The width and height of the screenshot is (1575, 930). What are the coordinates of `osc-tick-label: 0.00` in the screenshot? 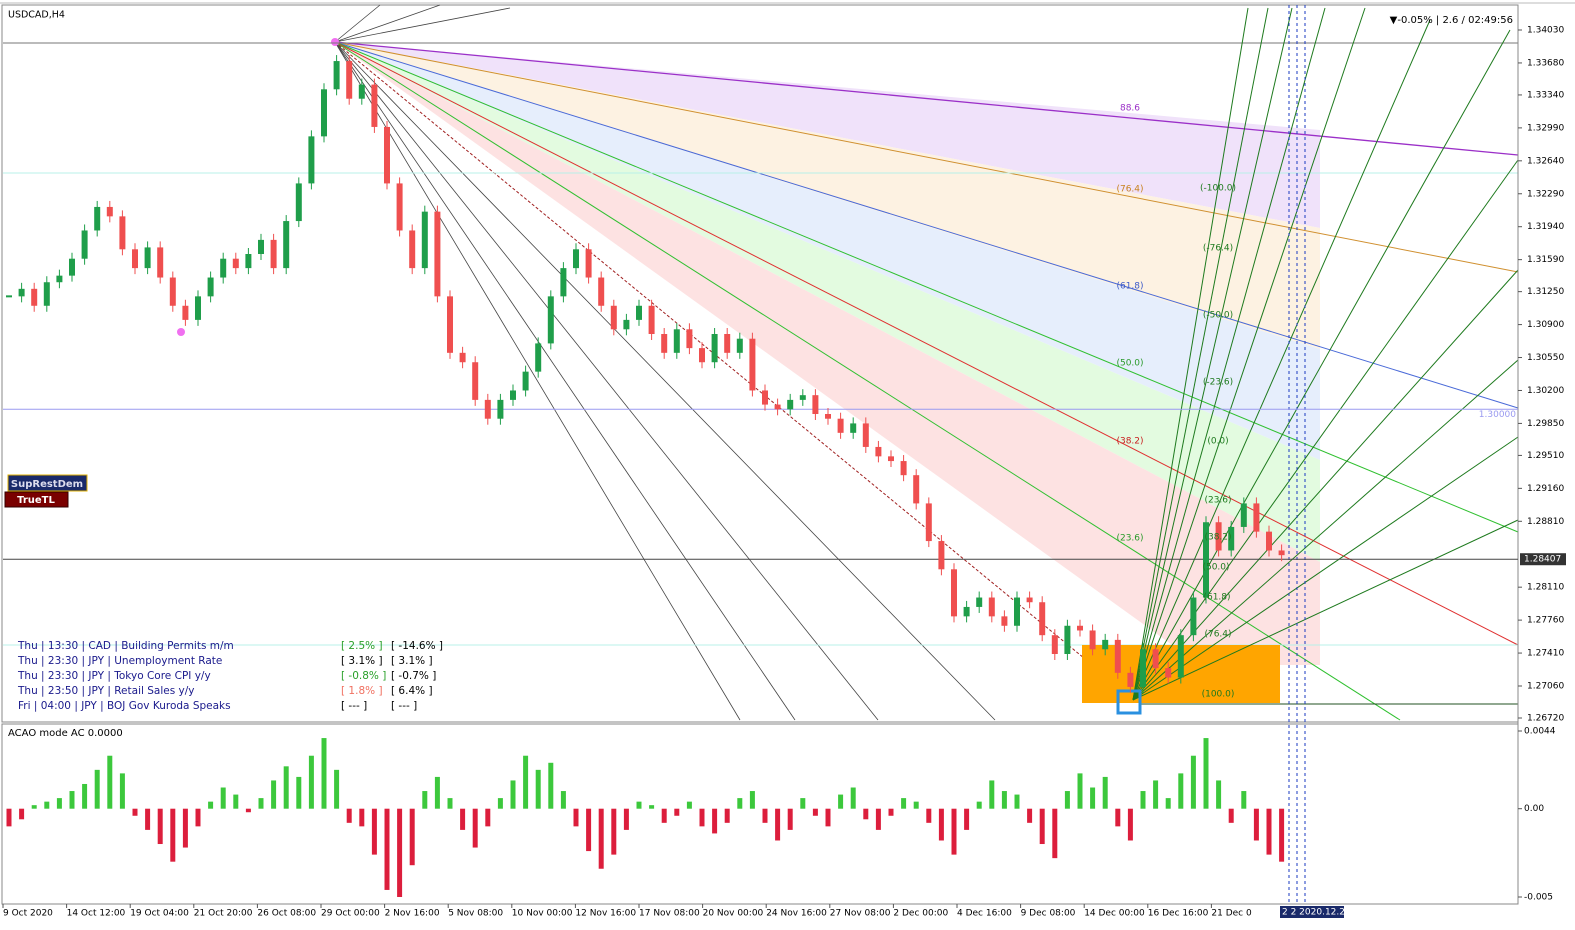 It's located at (1534, 809).